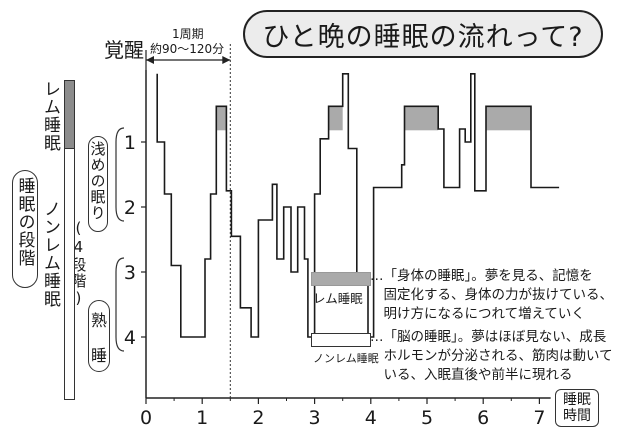 The width and height of the screenshot is (620, 445). I want to click on legend-rem-label: レム睡眠, so click(338, 298).